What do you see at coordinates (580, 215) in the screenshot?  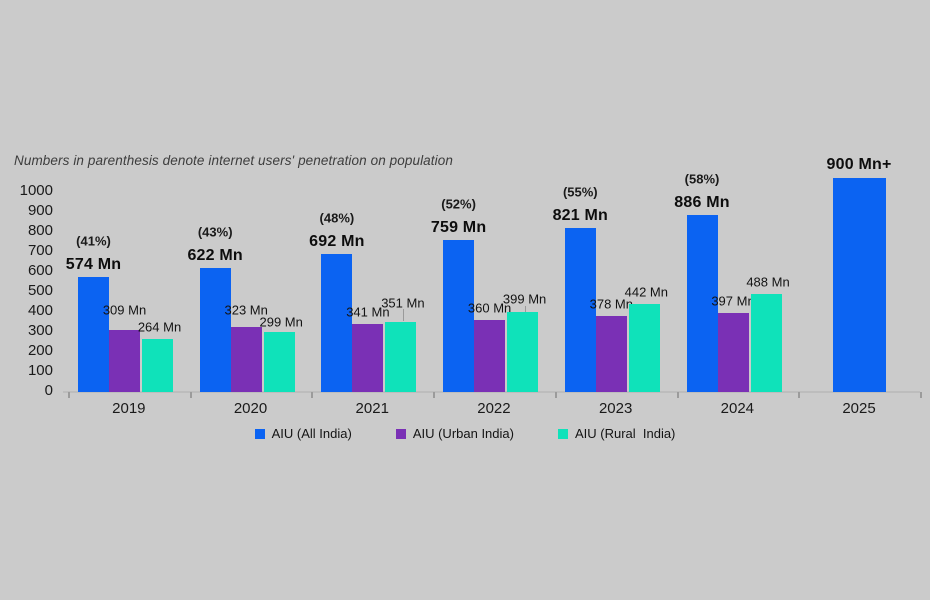 I see `bar-value-label-aiu-all-india-2023: 821 Mn` at bounding box center [580, 215].